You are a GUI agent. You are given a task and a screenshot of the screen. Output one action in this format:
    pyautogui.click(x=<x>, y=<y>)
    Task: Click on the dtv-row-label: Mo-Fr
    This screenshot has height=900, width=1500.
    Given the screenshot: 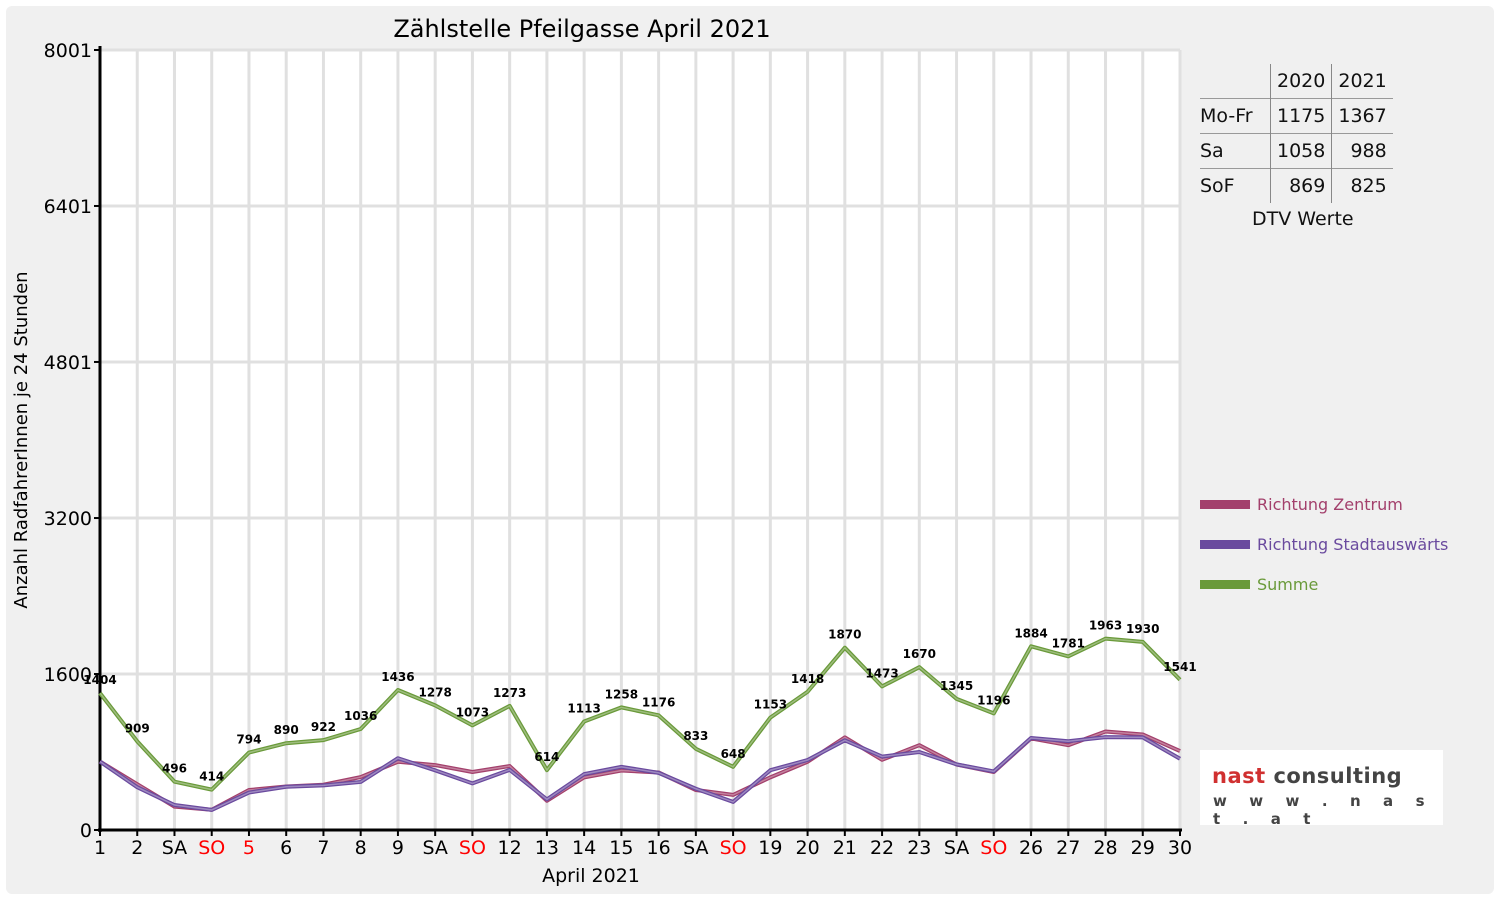 What is the action you would take?
    pyautogui.click(x=1235, y=116)
    